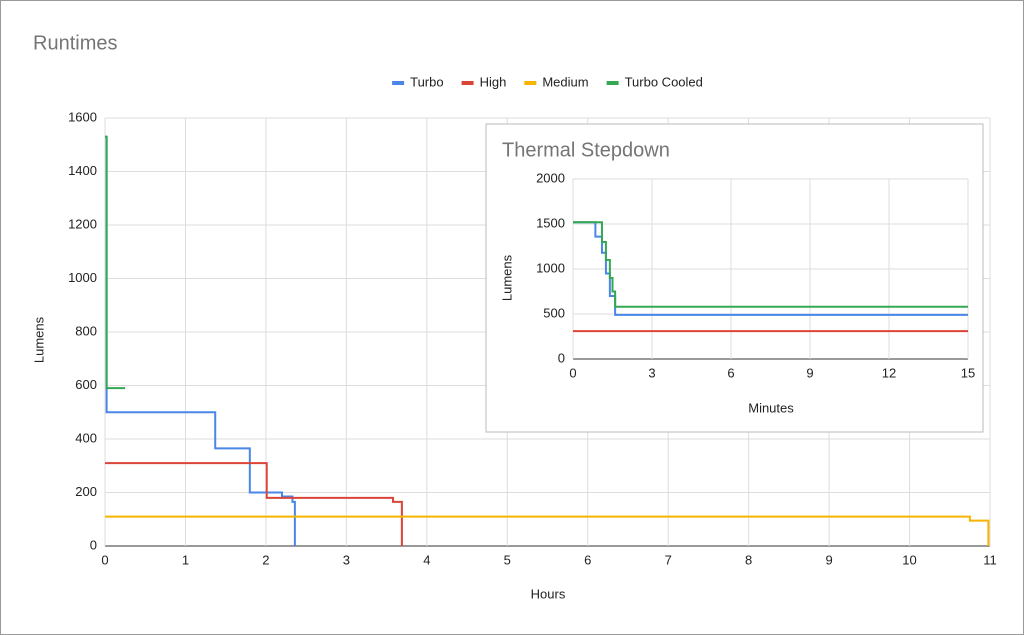 The height and width of the screenshot is (635, 1024). What do you see at coordinates (75, 43) in the screenshot?
I see `chart-title: Runtimes` at bounding box center [75, 43].